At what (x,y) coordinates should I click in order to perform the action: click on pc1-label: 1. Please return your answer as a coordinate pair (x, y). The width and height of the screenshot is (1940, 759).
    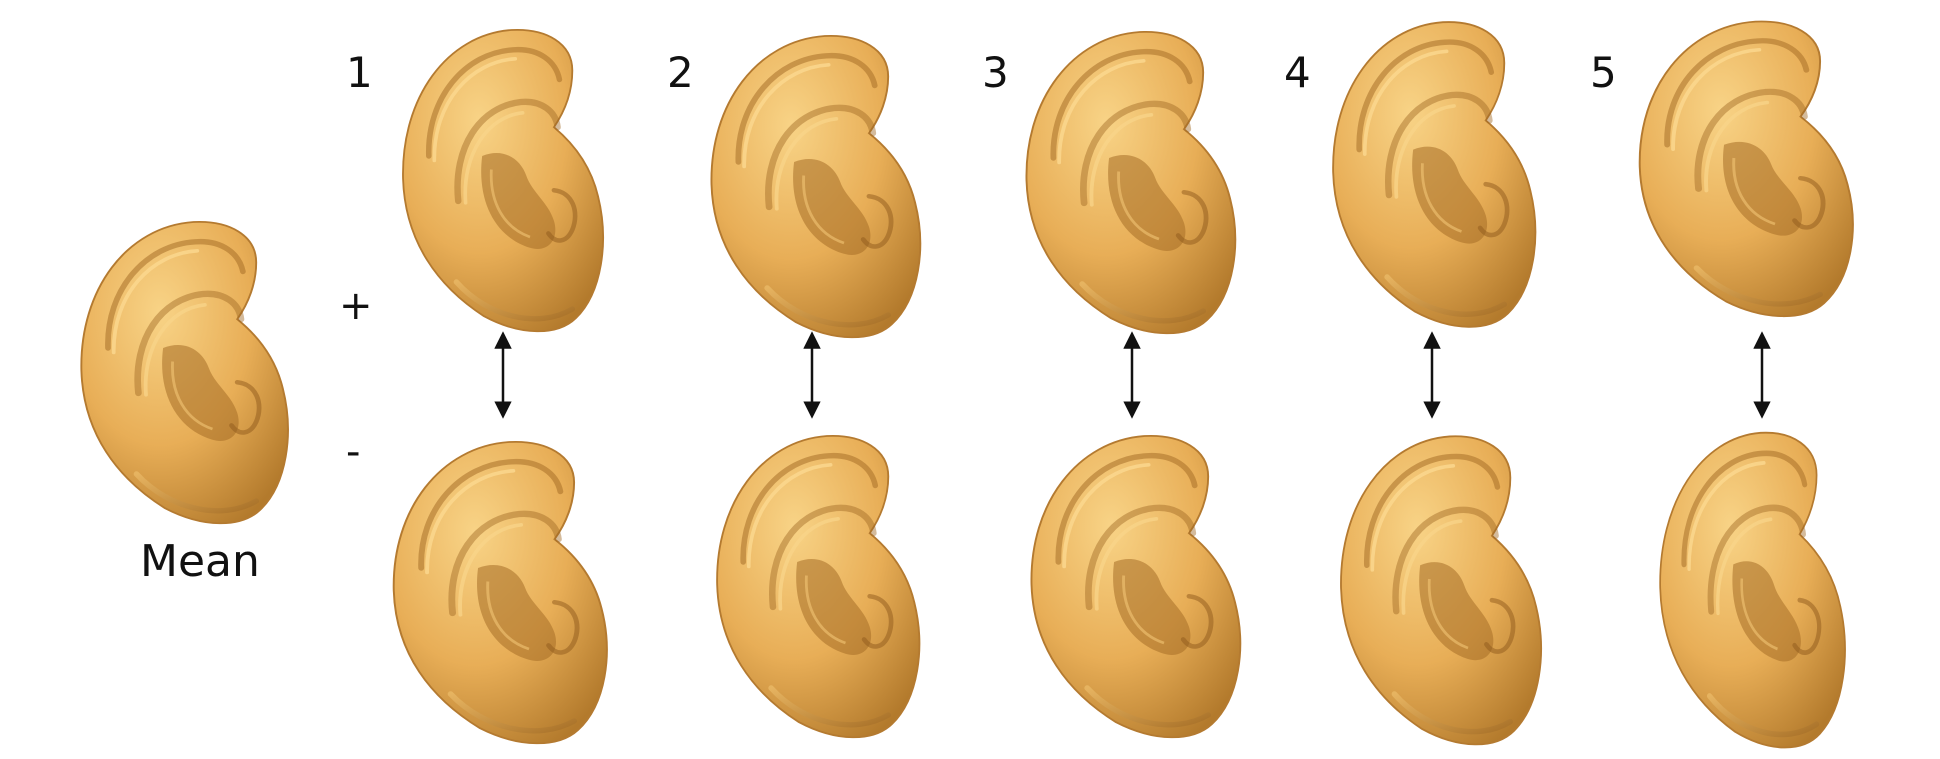
    Looking at the image, I should click on (359, 72).